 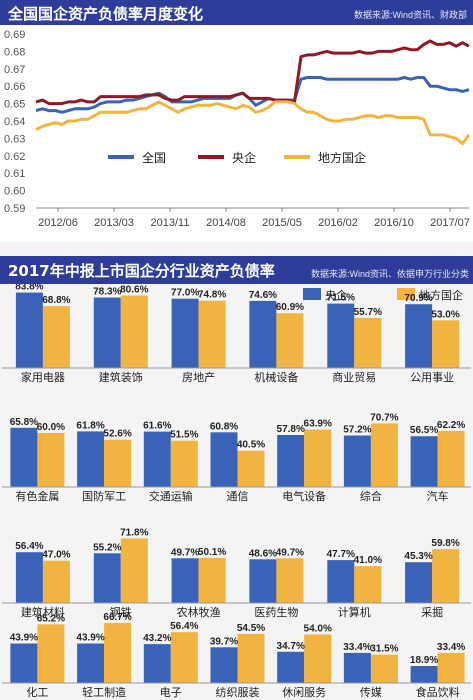 I want to click on bar-local-通信, so click(x=251, y=469).